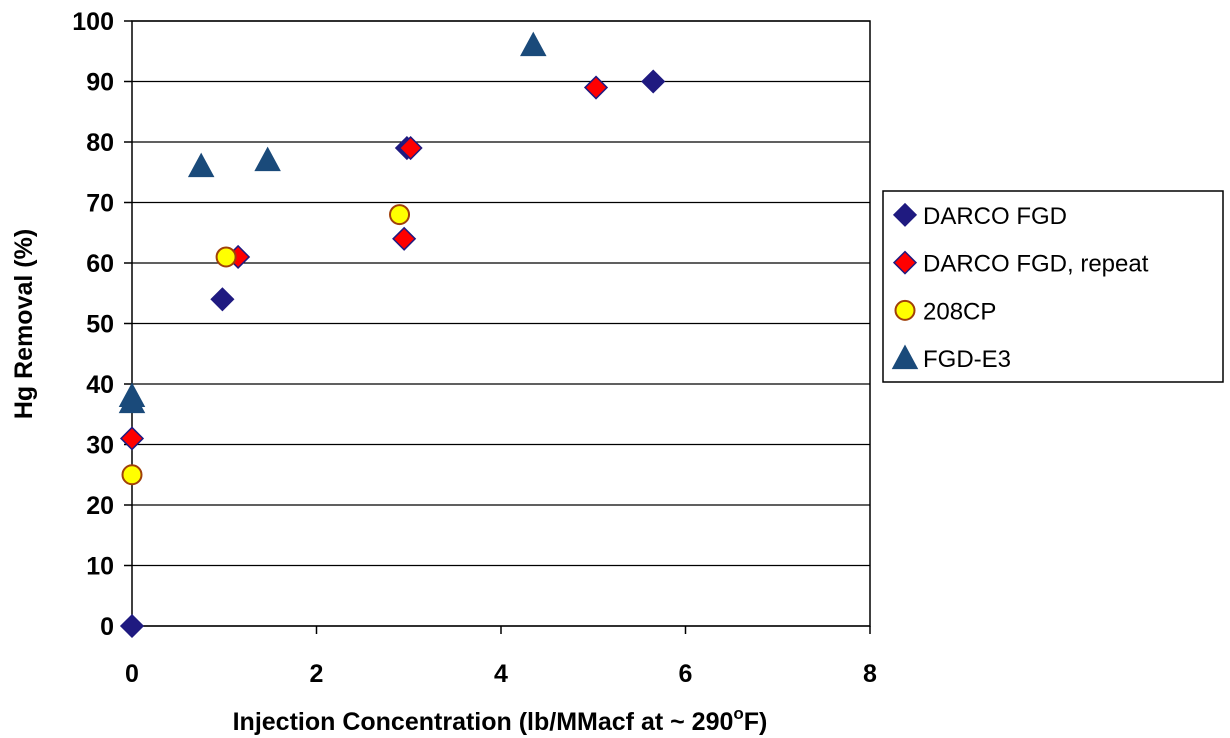  What do you see at coordinates (93, 22) in the screenshot?
I see `y-tick-label: 100` at bounding box center [93, 22].